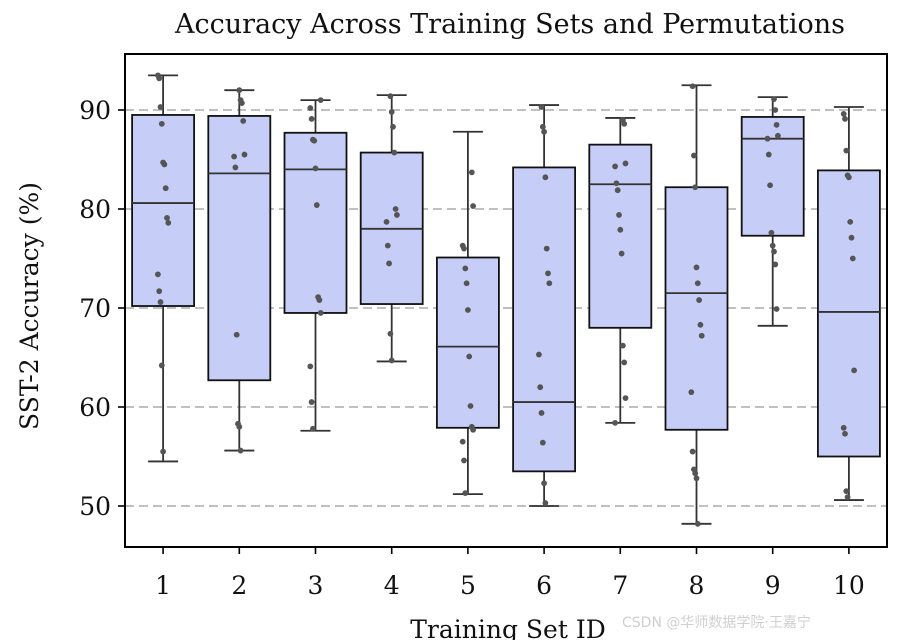 The image size is (906, 640). Describe the element at coordinates (468, 585) in the screenshot. I see `x-tick-label-5: 5` at that location.